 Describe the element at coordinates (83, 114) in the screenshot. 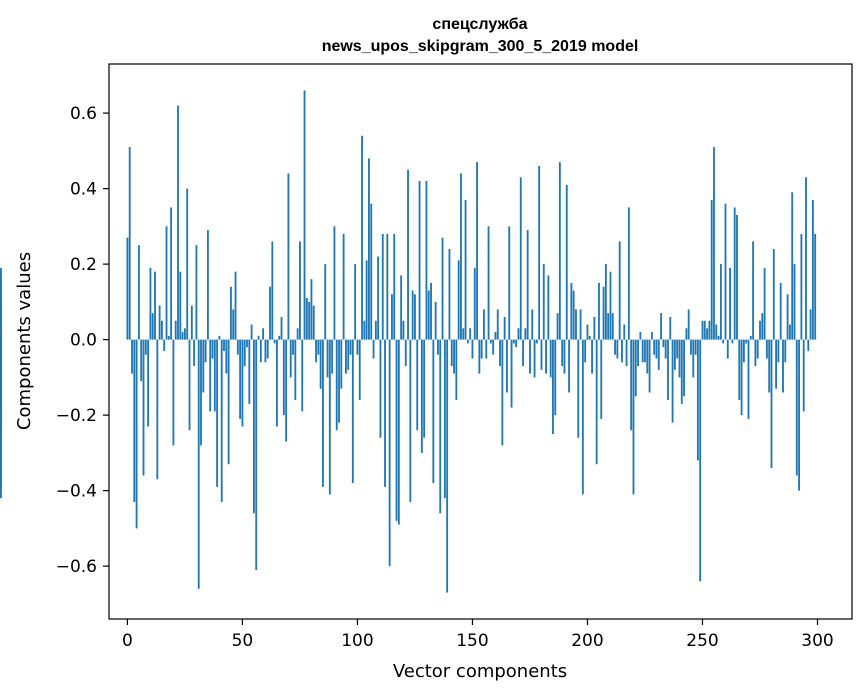

I see `y-tick-label: 0.6` at that location.